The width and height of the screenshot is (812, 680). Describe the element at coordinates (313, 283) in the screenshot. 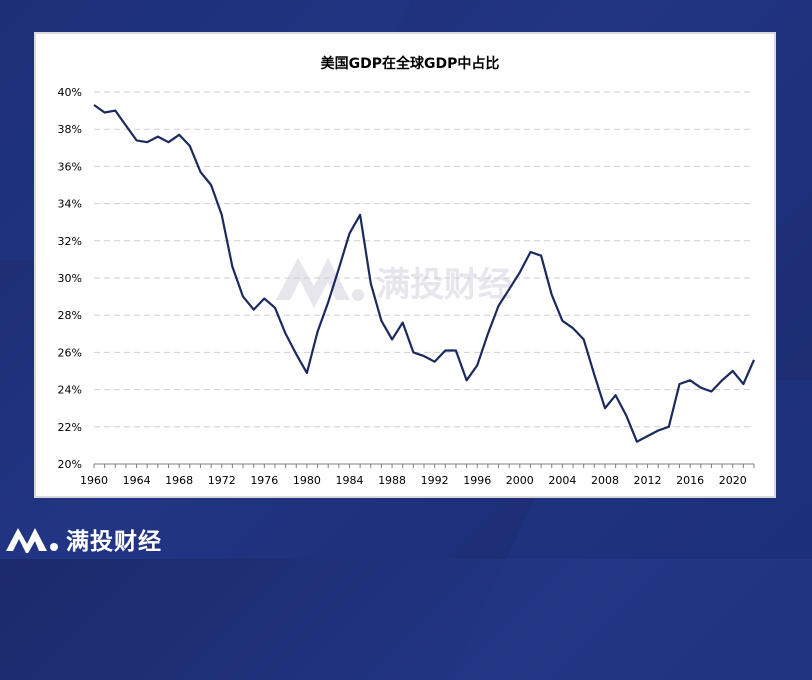

I see `watermark-logo-icon` at that location.